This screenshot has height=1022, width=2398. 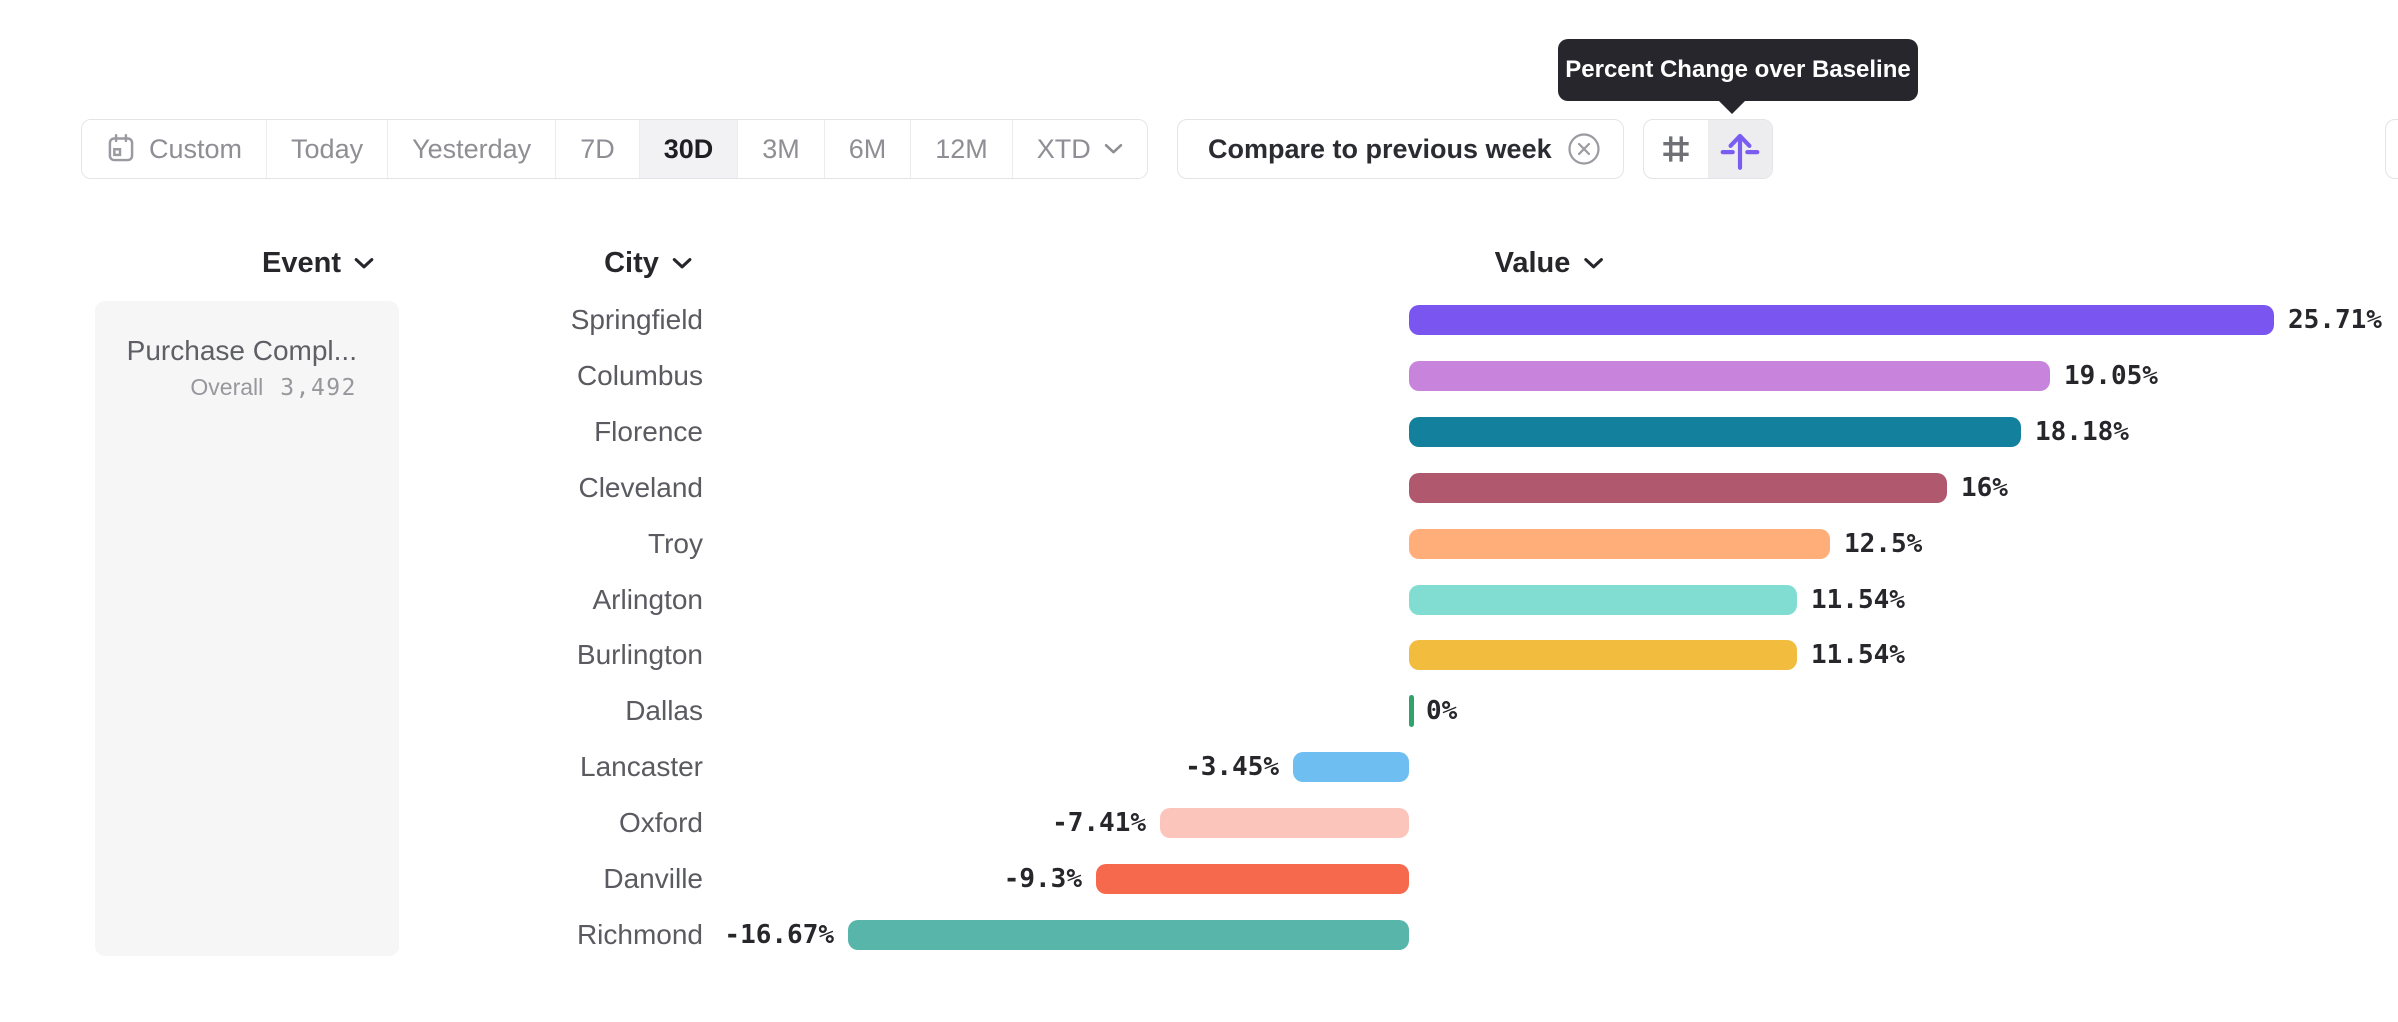 I want to click on value-label: -16.67%, so click(x=779, y=935).